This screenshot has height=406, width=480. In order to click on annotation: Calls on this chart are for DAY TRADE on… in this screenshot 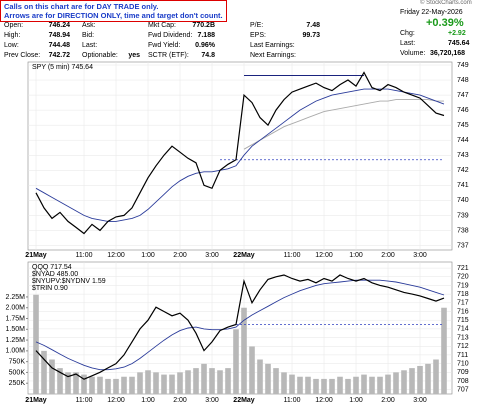, I will do `click(113, 11)`.